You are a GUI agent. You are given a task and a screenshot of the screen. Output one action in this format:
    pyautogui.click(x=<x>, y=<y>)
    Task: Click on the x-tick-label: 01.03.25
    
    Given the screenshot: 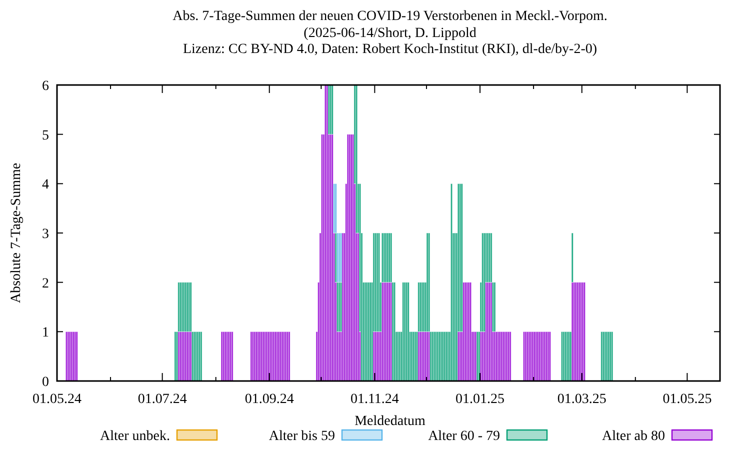 What is the action you would take?
    pyautogui.click(x=581, y=399)
    